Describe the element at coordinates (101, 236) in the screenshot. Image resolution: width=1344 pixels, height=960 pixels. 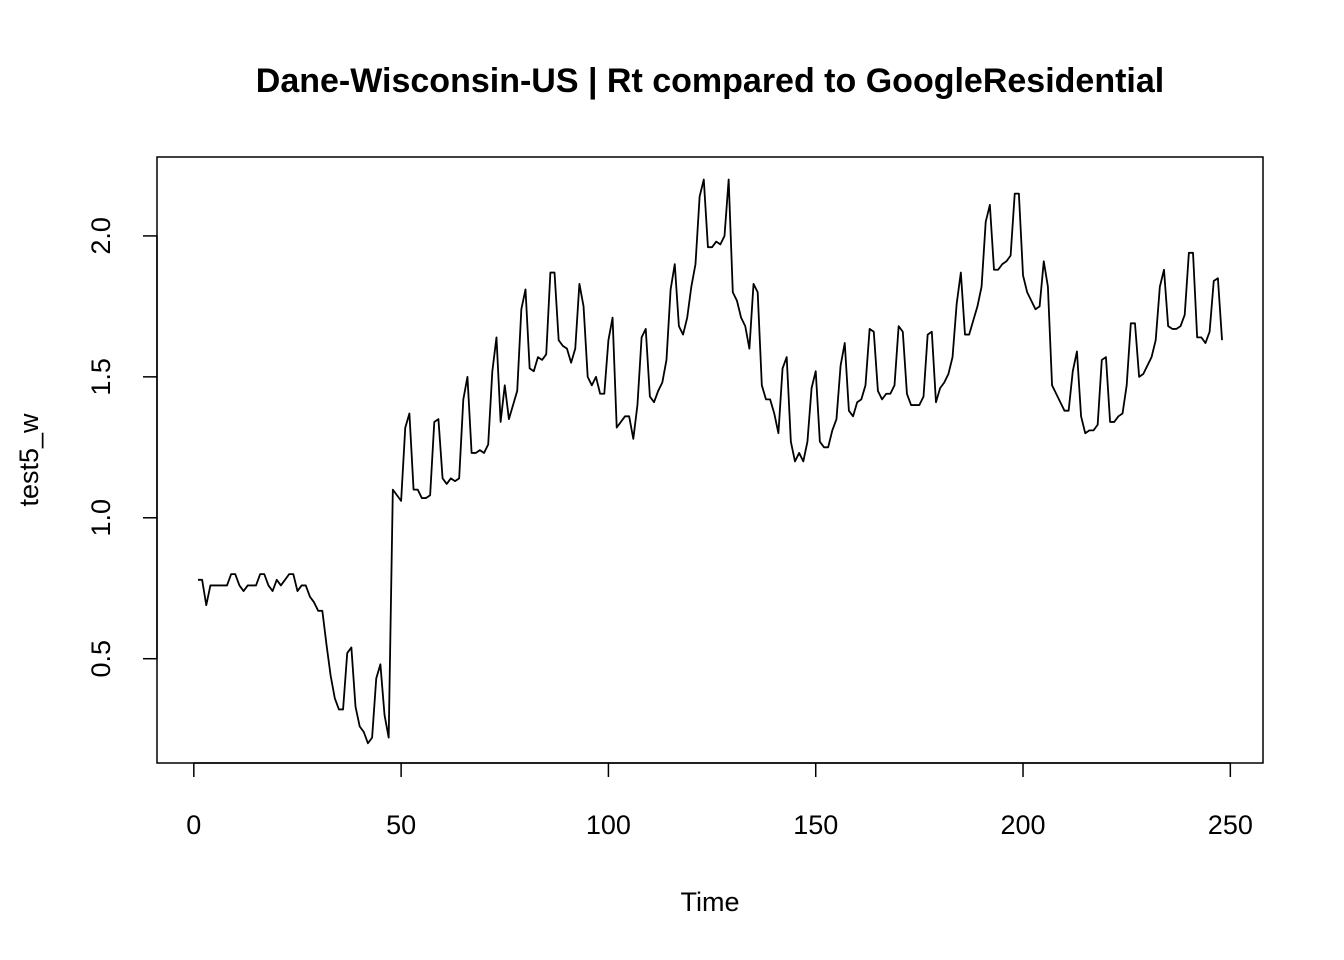
I see `y-tick-label: 2.0` at that location.